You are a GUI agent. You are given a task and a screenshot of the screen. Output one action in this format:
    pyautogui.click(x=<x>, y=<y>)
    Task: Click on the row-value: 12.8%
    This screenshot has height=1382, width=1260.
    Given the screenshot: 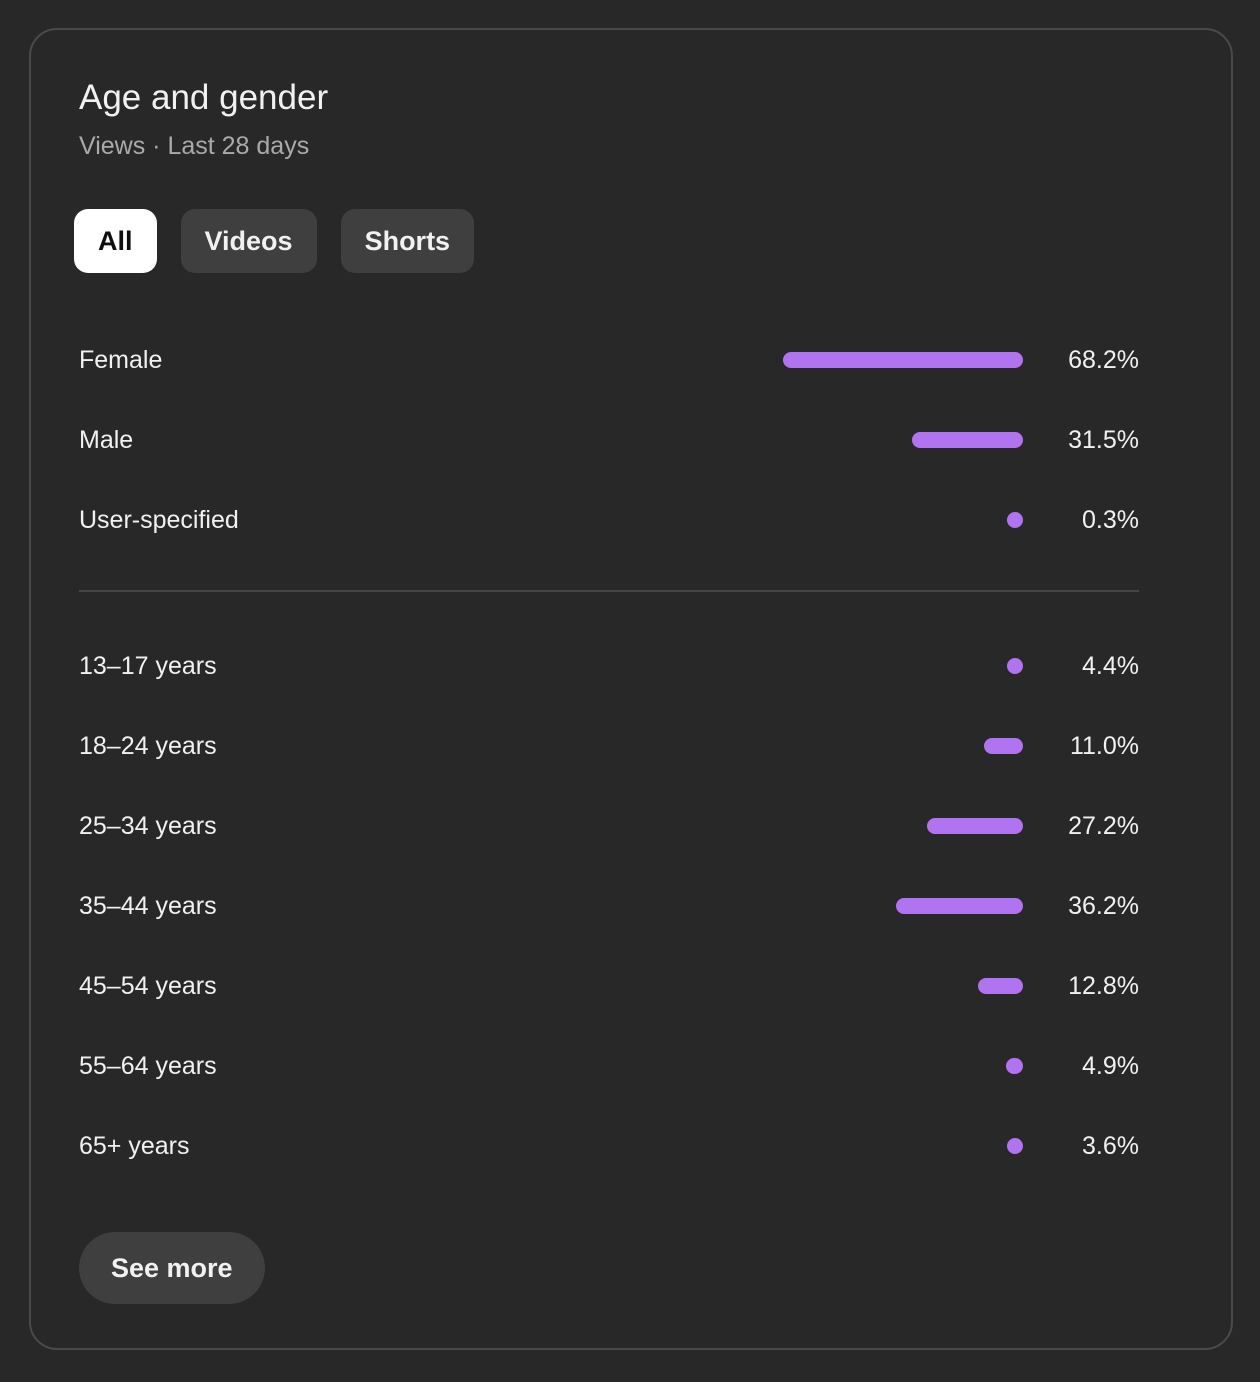 What is the action you would take?
    pyautogui.click(x=1103, y=986)
    